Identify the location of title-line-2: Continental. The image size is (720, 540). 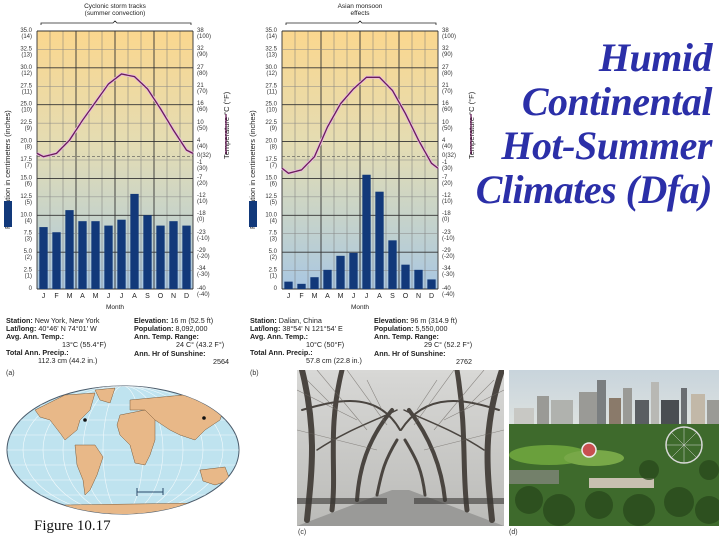
(617, 101).